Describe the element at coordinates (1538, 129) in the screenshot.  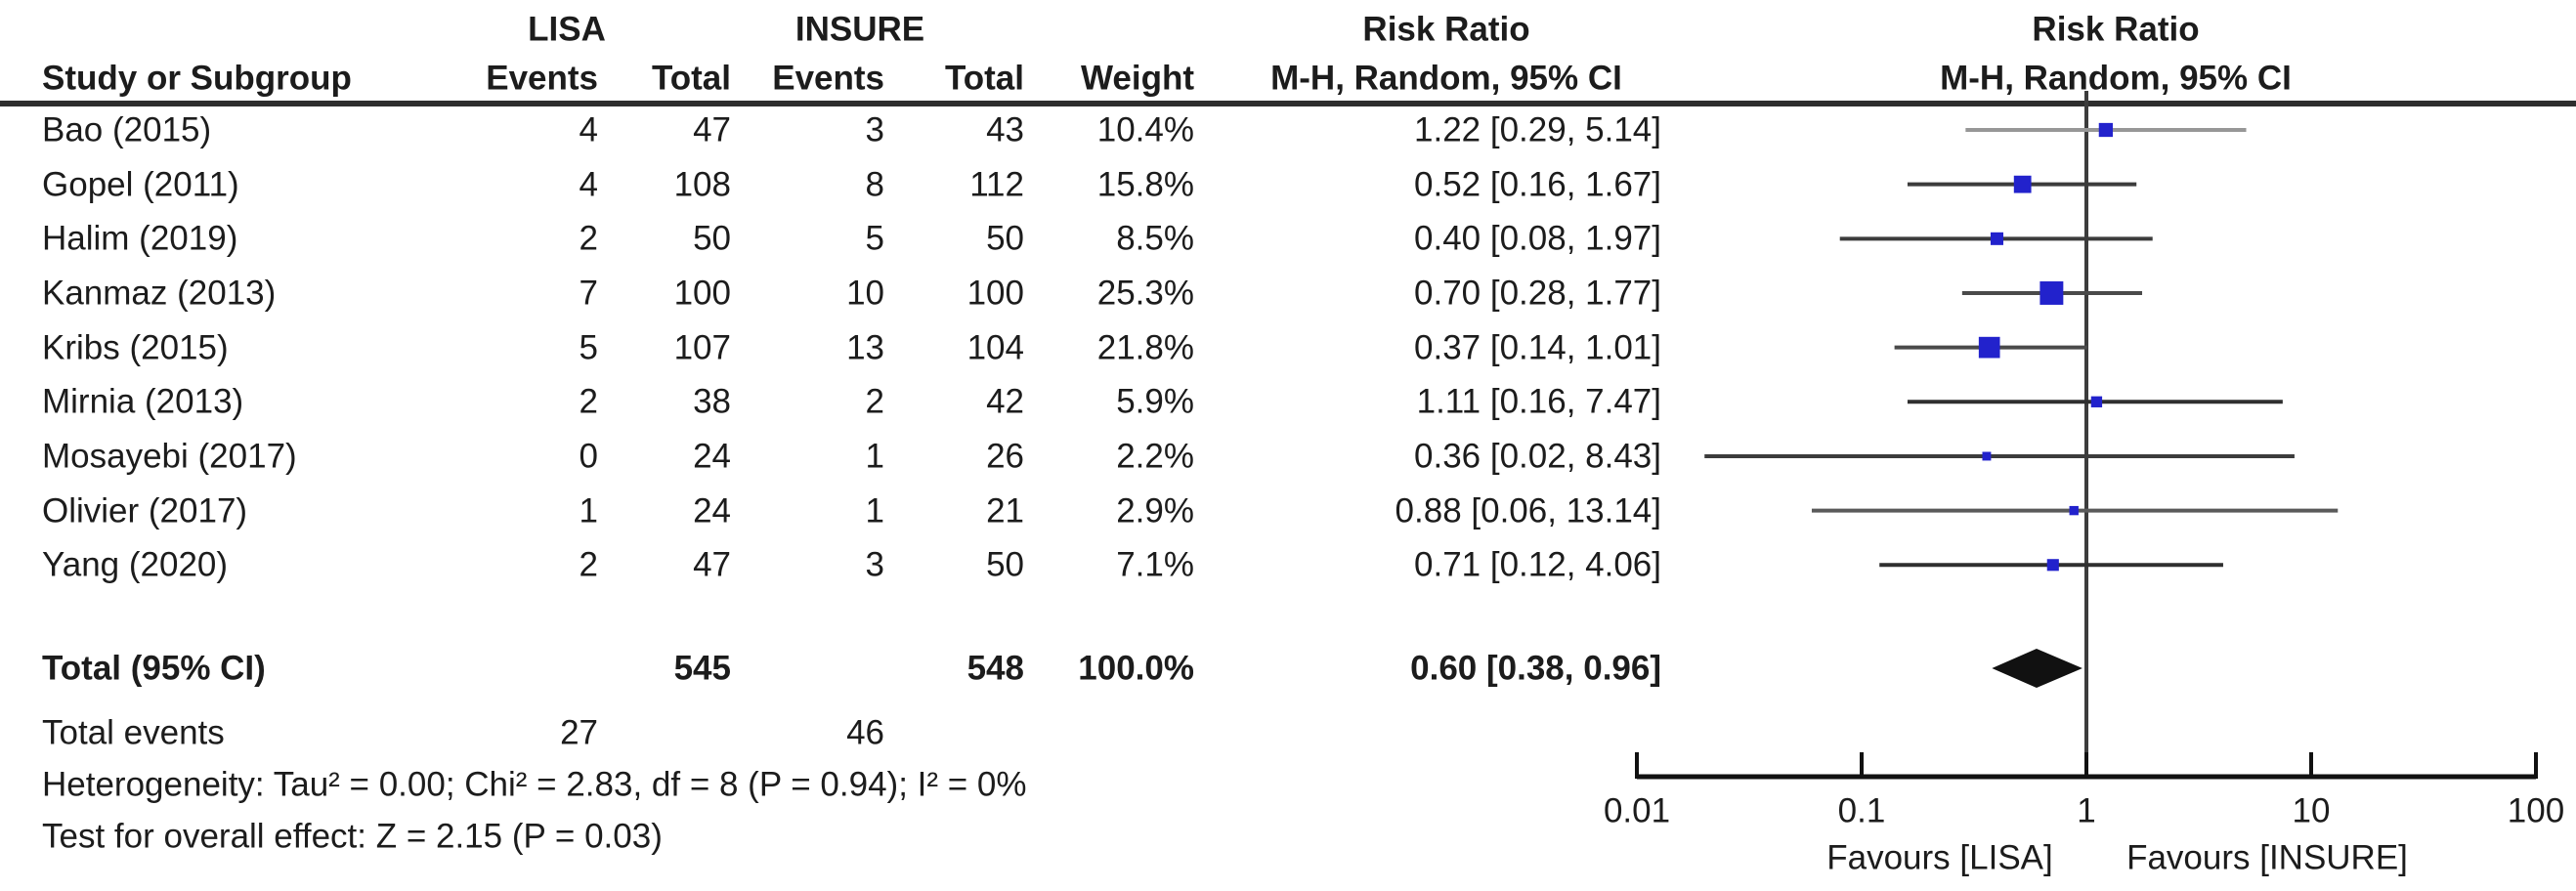
I see `study-effect-estimate: 1.22 [0.29, 5.14]` at that location.